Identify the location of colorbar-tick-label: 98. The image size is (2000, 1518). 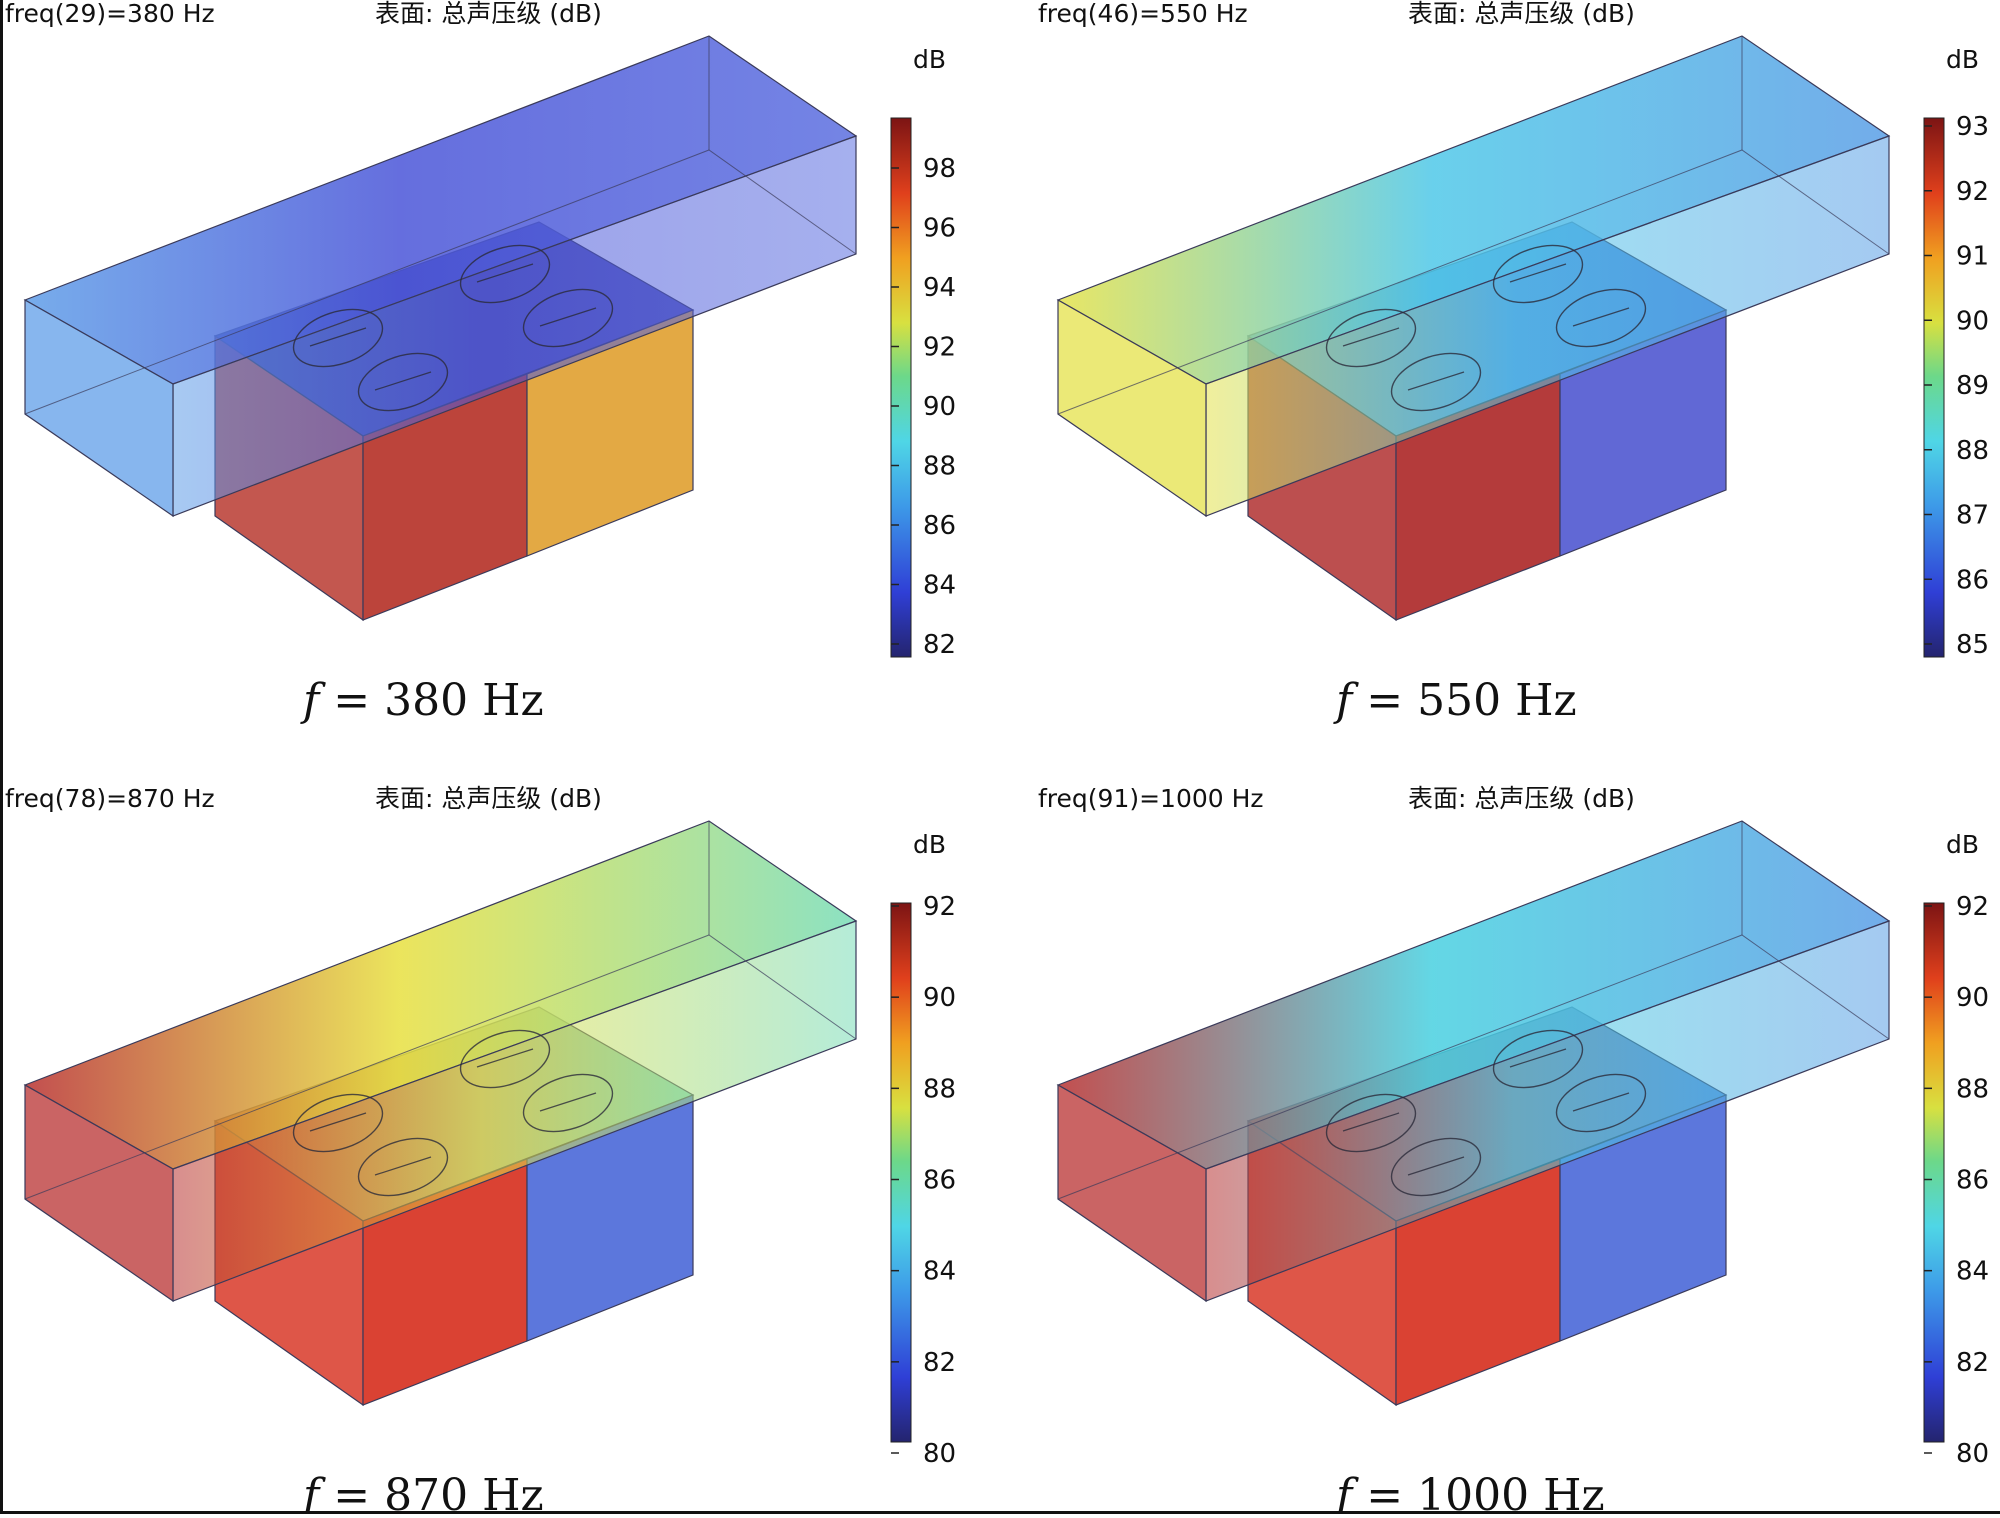
(939, 169).